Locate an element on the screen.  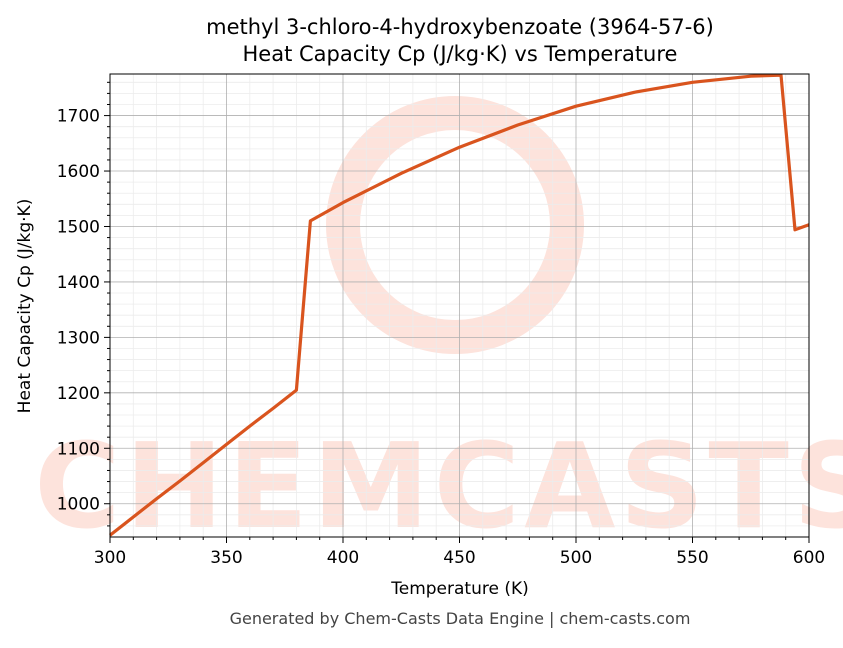
x-tick-label: 300 is located at coordinates (110, 558).